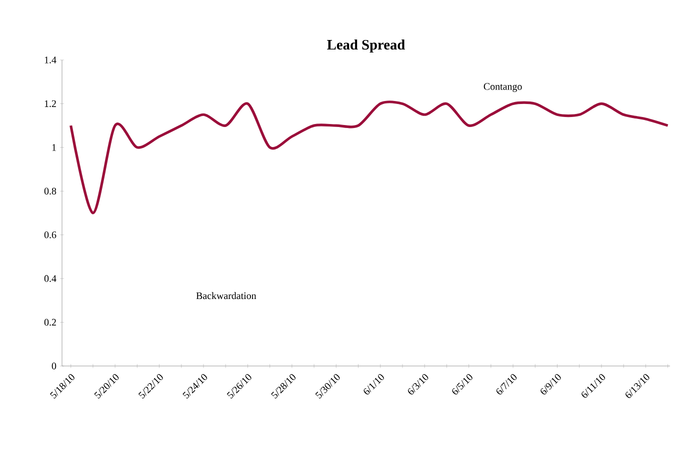 Image resolution: width=675 pixels, height=464 pixels. I want to click on annotation: Backwardation, so click(226, 296).